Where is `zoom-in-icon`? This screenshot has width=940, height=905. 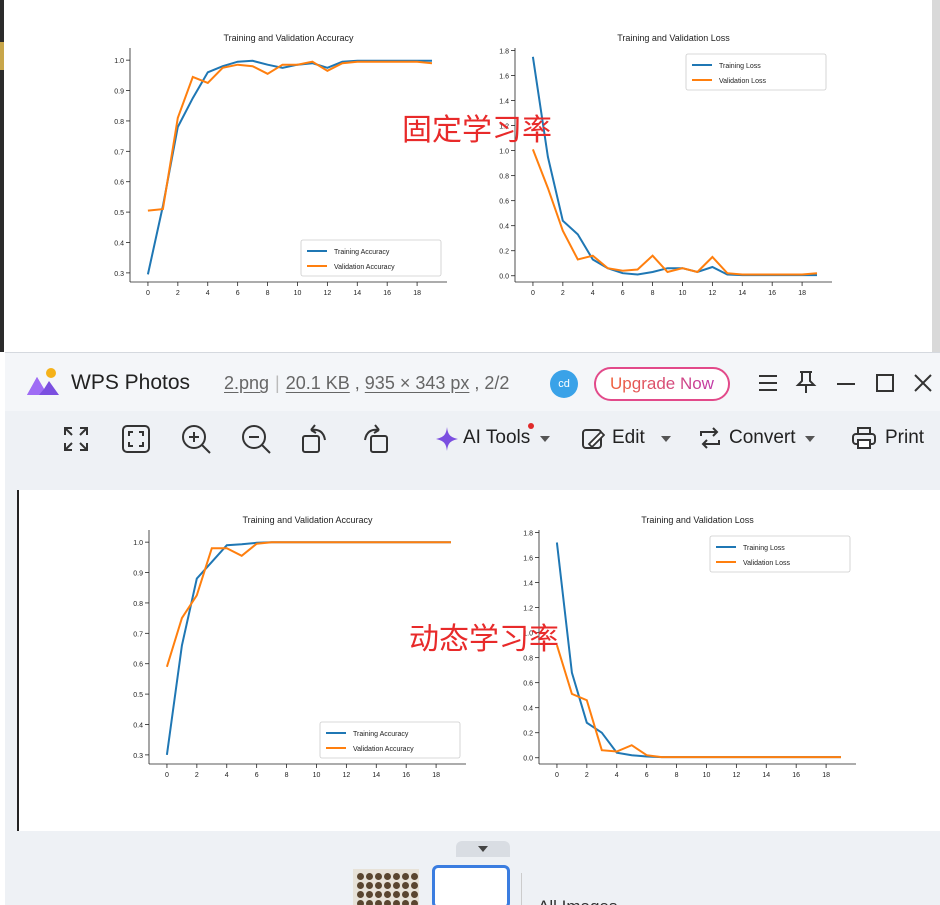
zoom-in-icon is located at coordinates (196, 439).